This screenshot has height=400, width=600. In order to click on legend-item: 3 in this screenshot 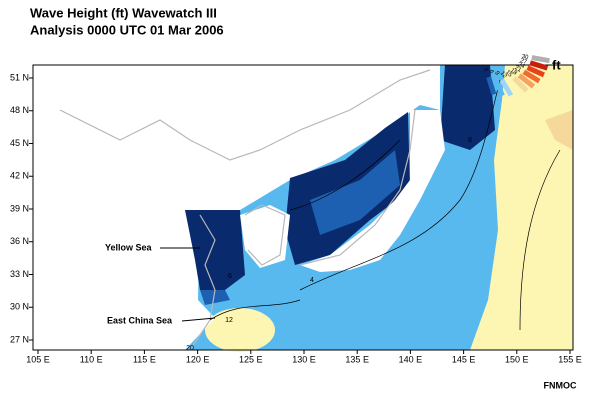, I will do `click(489, 81)`.